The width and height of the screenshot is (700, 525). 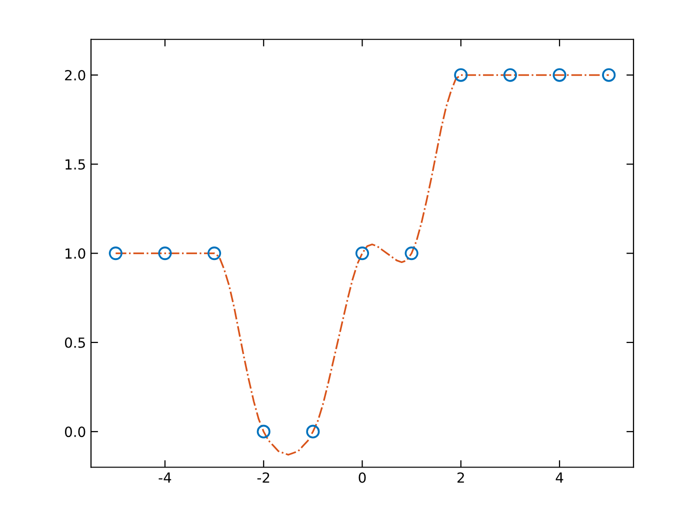 I want to click on y-tick-label: 2.0, so click(x=75, y=75).